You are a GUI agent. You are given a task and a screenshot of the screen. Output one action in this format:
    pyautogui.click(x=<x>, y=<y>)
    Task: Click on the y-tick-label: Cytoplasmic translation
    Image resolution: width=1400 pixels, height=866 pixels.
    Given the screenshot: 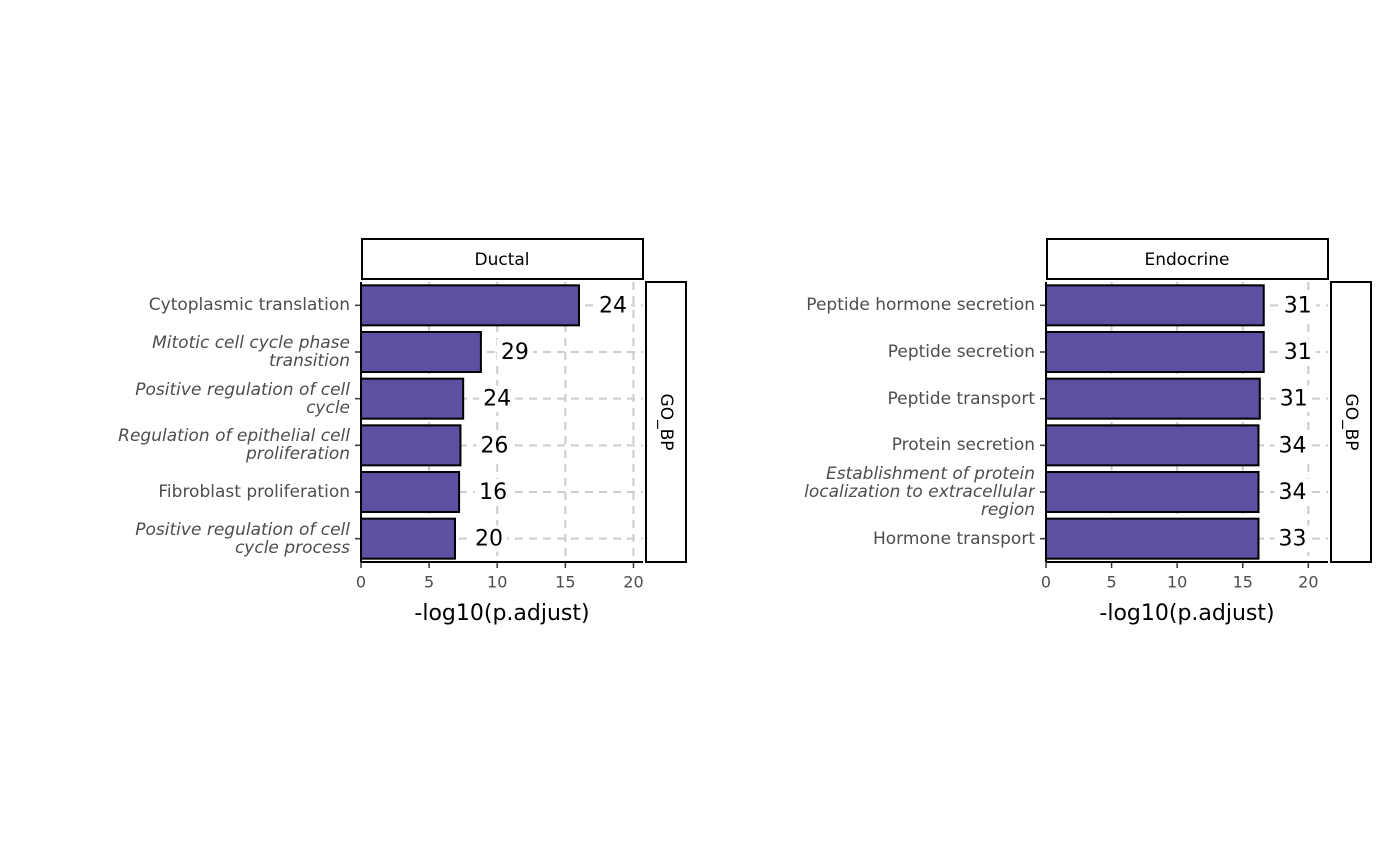 What is the action you would take?
    pyautogui.click(x=249, y=305)
    